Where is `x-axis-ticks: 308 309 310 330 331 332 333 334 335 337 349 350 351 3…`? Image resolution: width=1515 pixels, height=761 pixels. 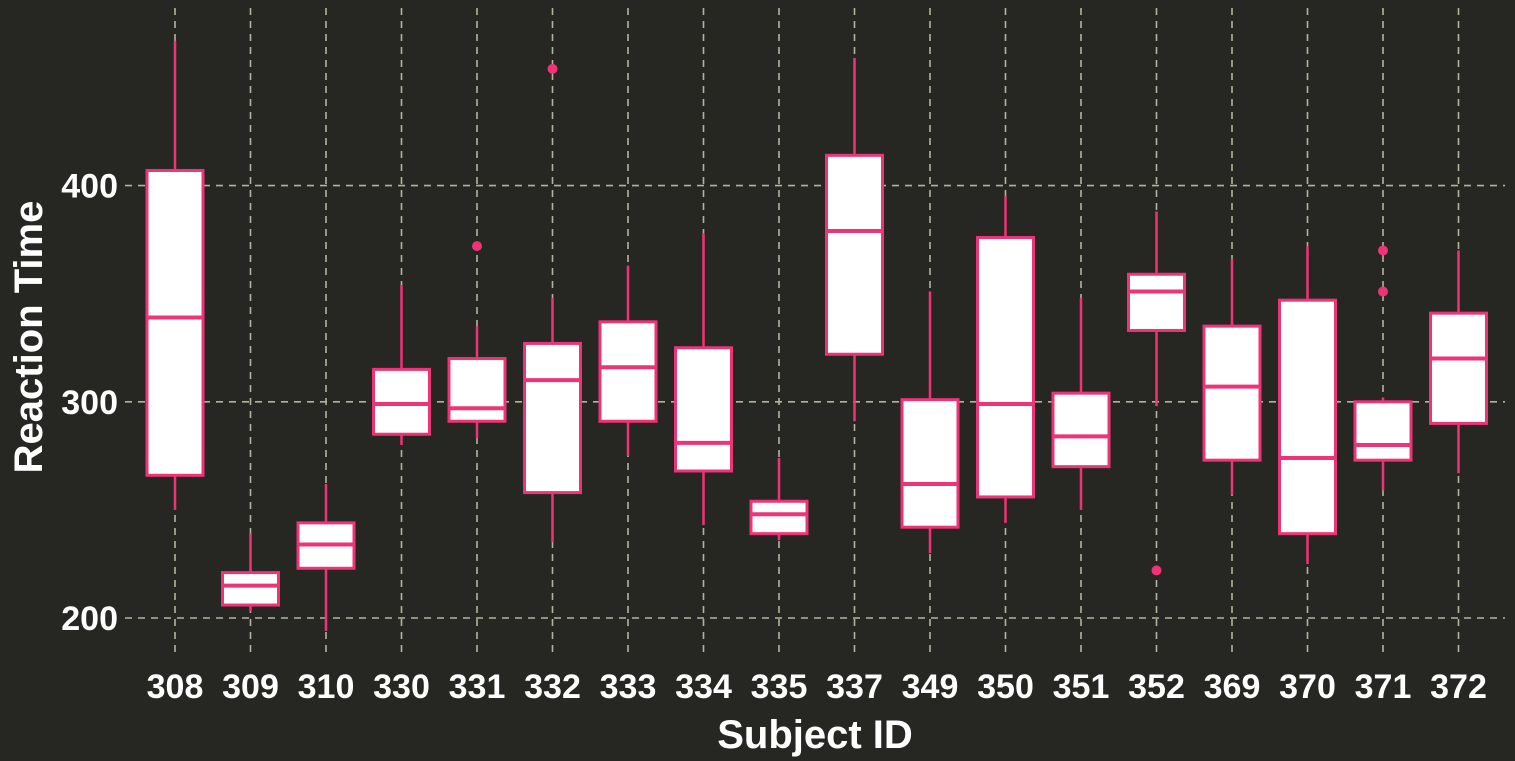
x-axis-ticks: 308 309 310 330 331 332 333 334 335 337 349 350 351 3… is located at coordinates (817, 687).